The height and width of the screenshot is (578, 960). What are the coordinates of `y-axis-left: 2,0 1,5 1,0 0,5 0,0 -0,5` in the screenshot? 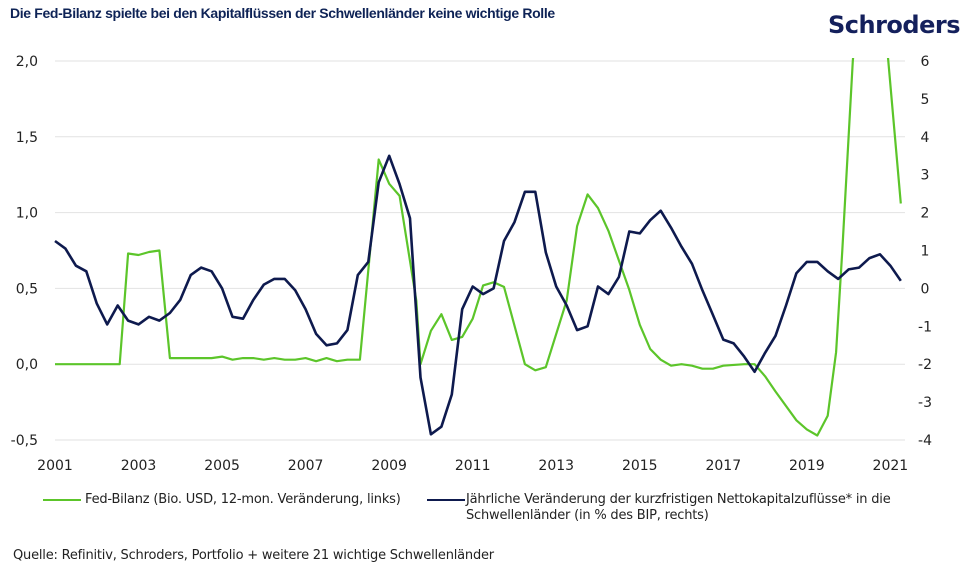 It's located at (24, 251).